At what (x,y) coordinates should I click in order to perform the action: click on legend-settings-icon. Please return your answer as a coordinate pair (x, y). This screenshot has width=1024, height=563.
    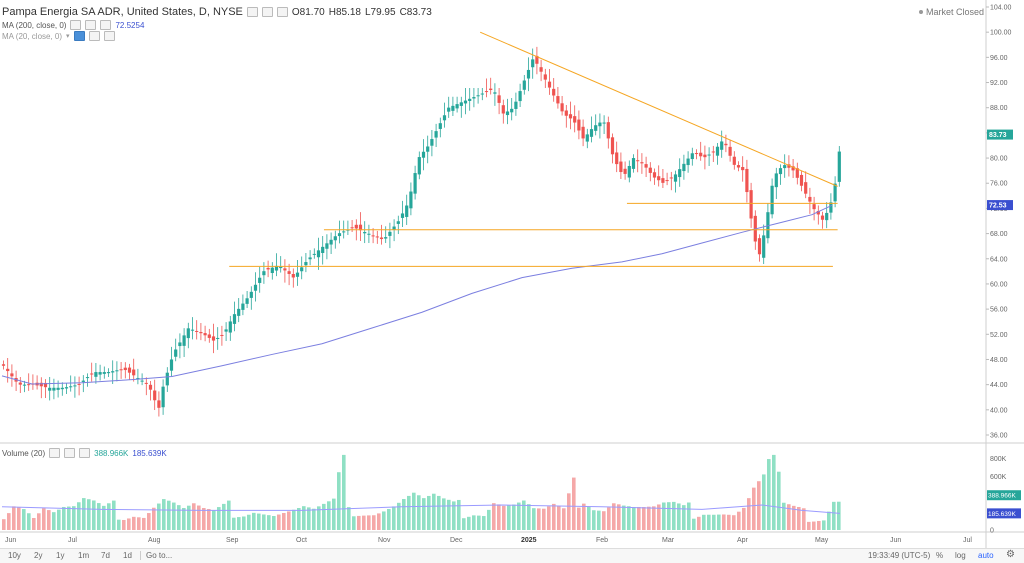
    Looking at the image, I should click on (267, 12).